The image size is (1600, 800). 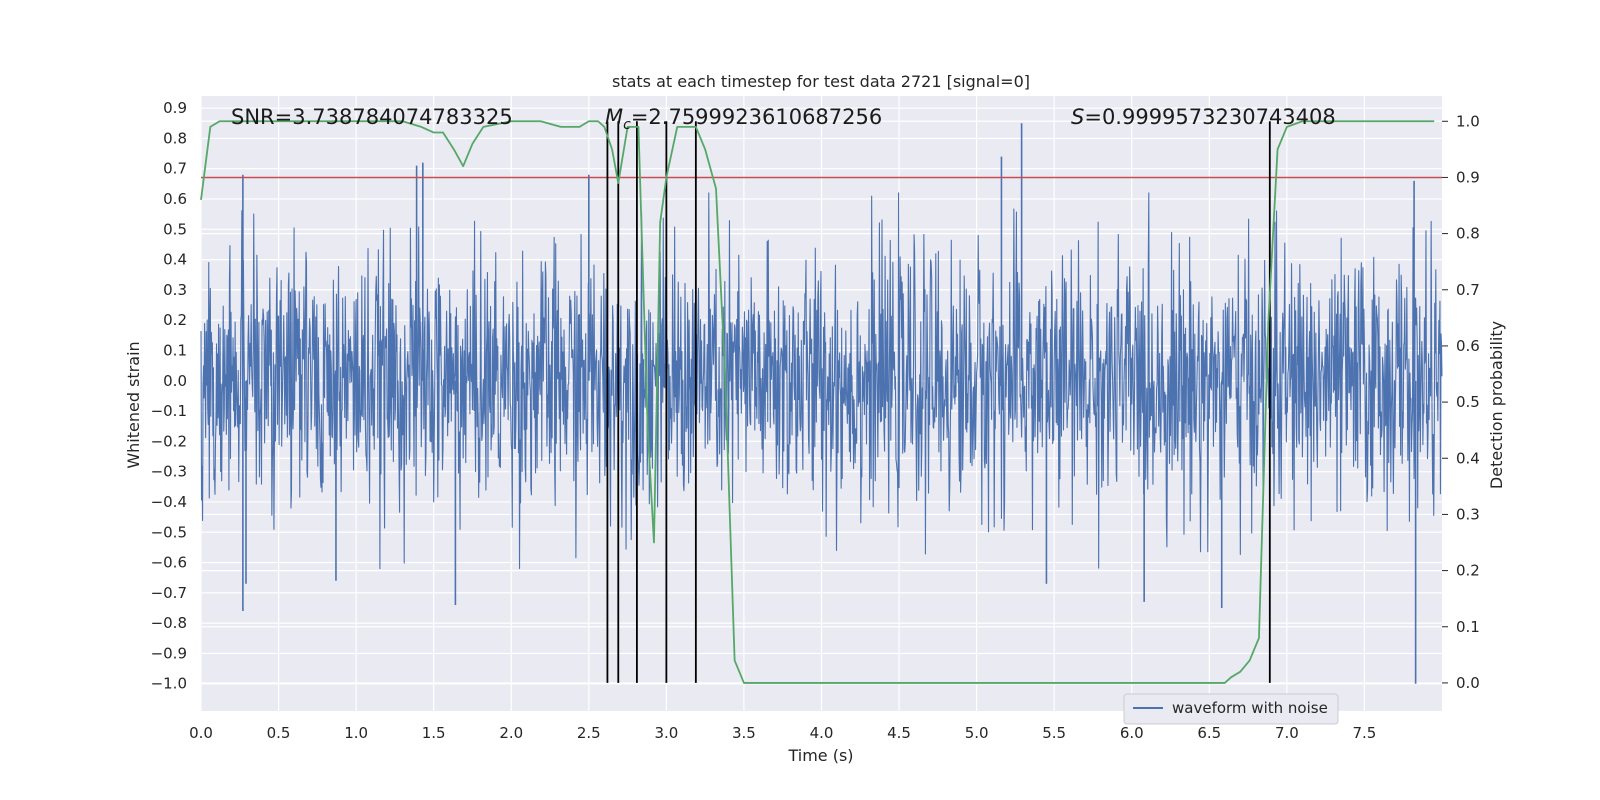 I want to click on left-y-tick-label: −0.2, so click(x=169, y=441).